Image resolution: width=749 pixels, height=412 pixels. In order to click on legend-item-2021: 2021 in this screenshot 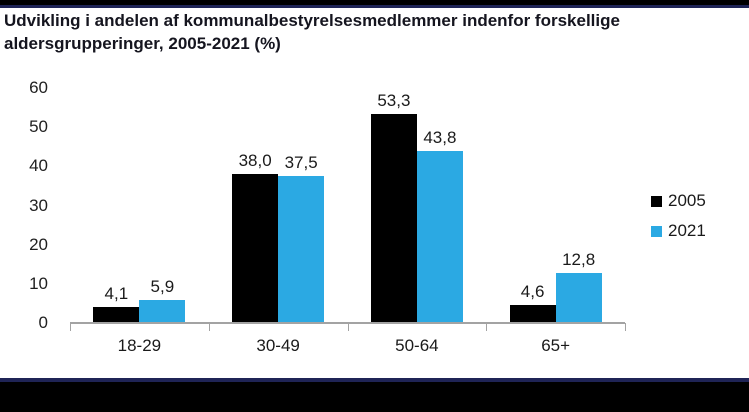, I will do `click(678, 231)`.